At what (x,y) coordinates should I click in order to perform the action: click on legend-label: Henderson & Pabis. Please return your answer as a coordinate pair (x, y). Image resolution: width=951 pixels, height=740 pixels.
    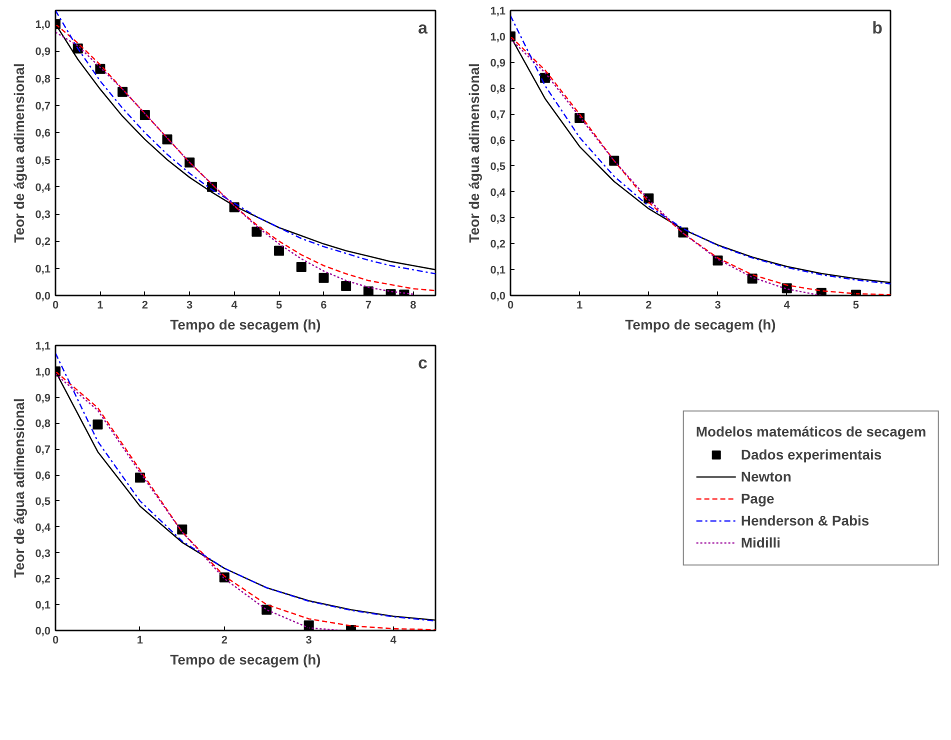
    Looking at the image, I should click on (805, 520).